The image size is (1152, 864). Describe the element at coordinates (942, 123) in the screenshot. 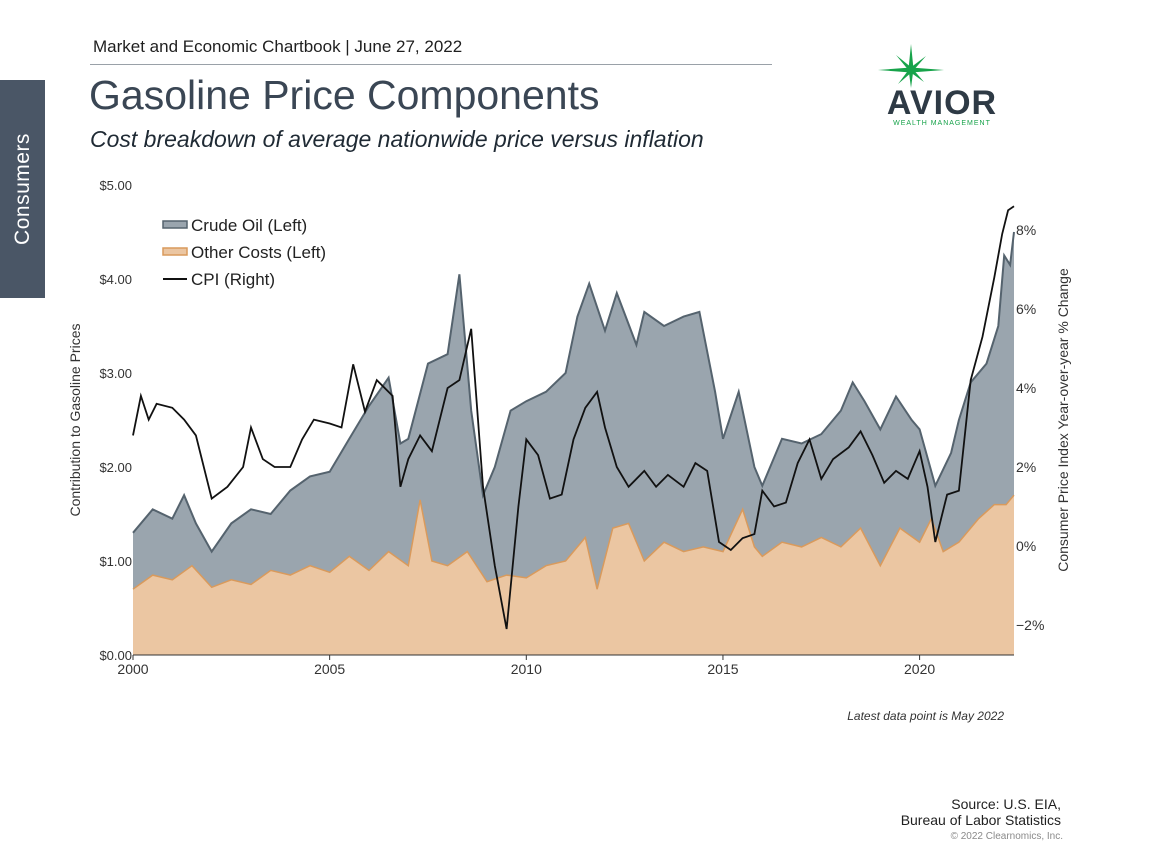

I see `logo-tagline: WEALTH MANAGEMENT` at that location.